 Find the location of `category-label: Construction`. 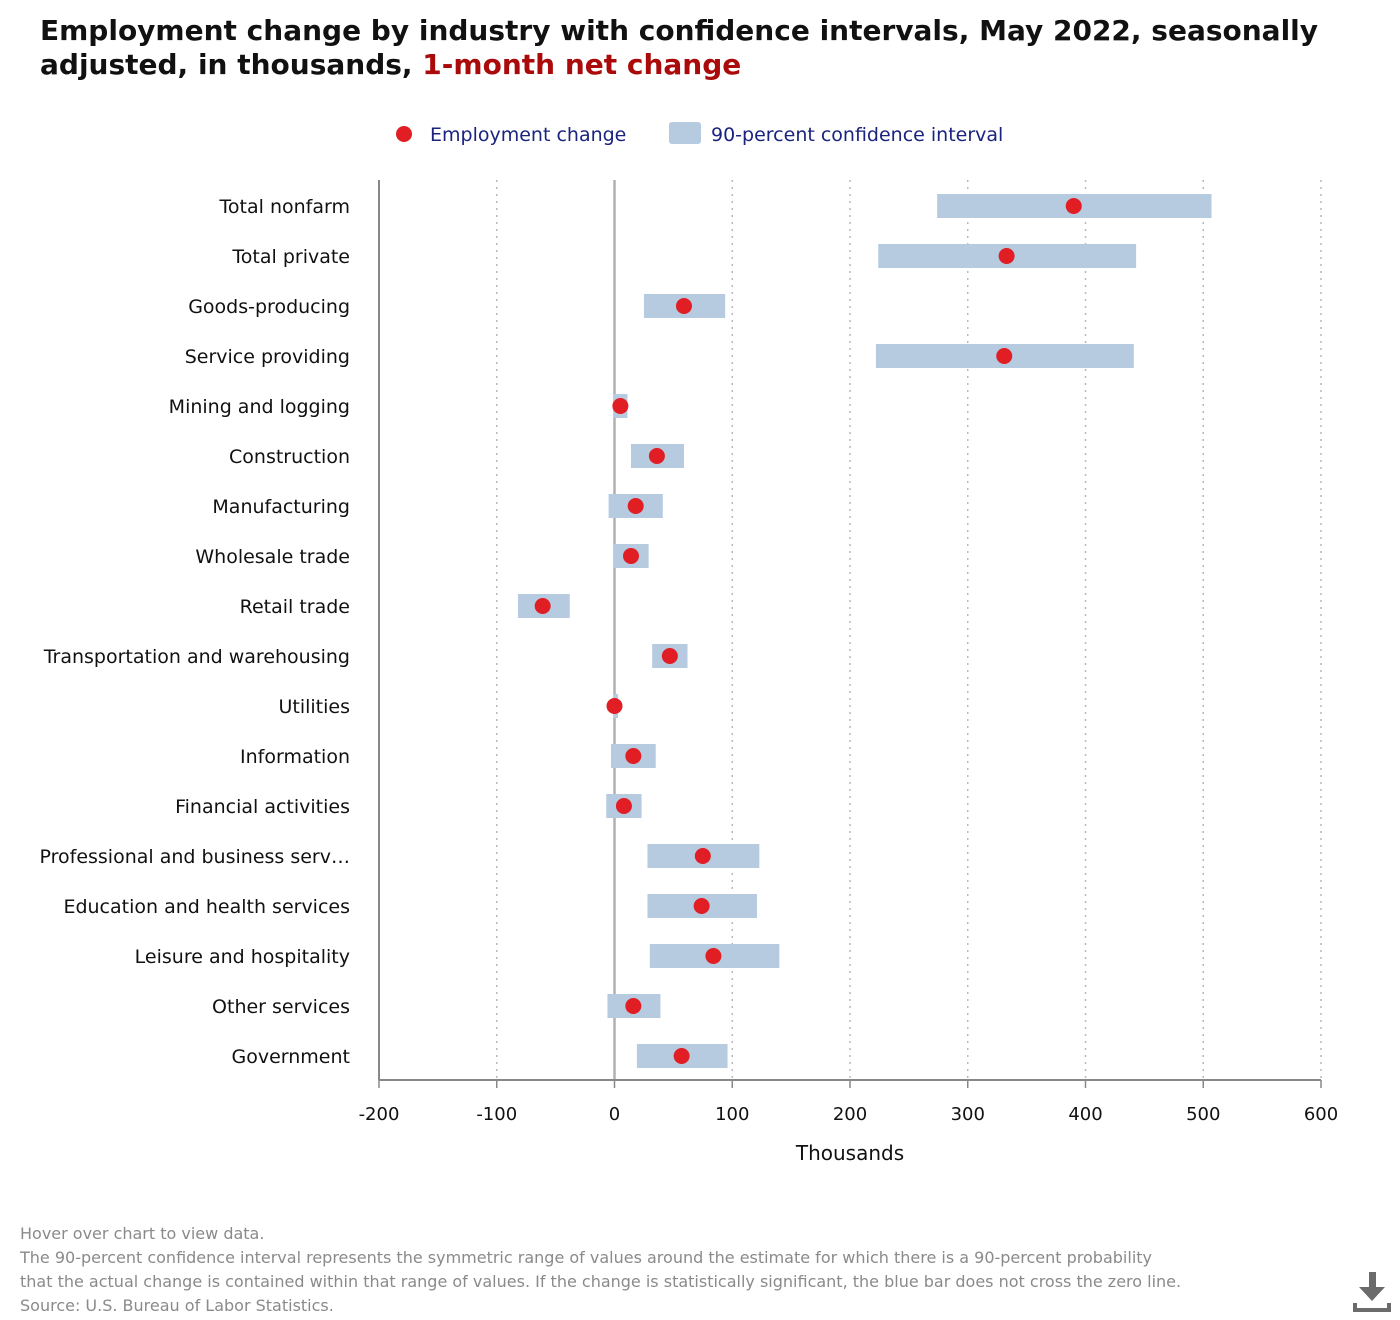

category-label: Construction is located at coordinates (289, 457).